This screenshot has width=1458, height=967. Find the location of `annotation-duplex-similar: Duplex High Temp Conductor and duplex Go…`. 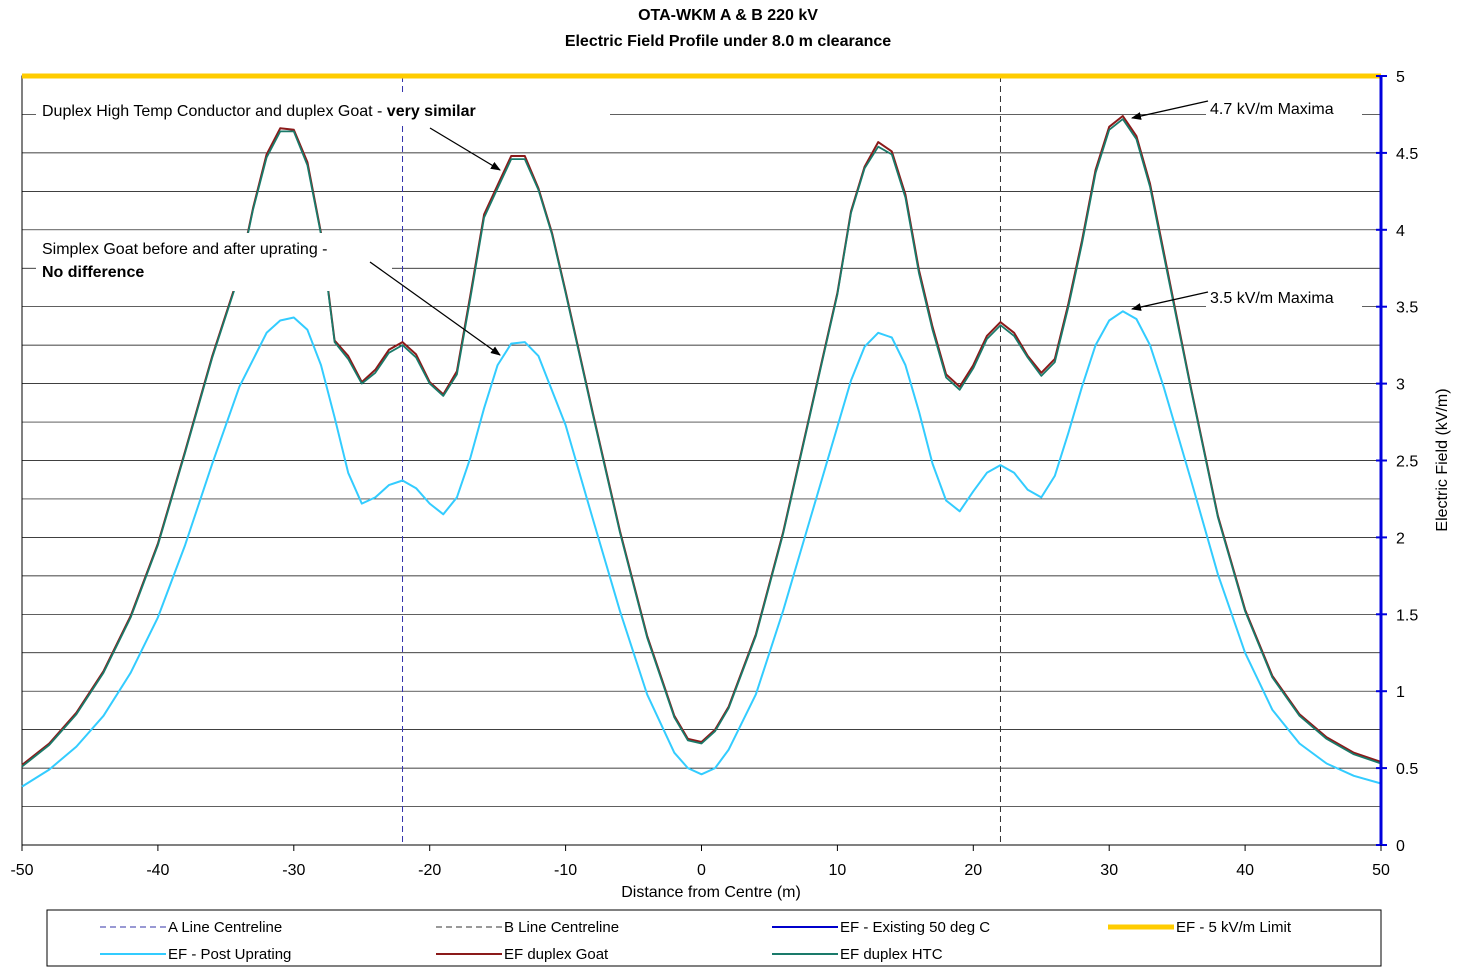

annotation-duplex-similar: Duplex High Temp Conductor and duplex Go… is located at coordinates (259, 111).